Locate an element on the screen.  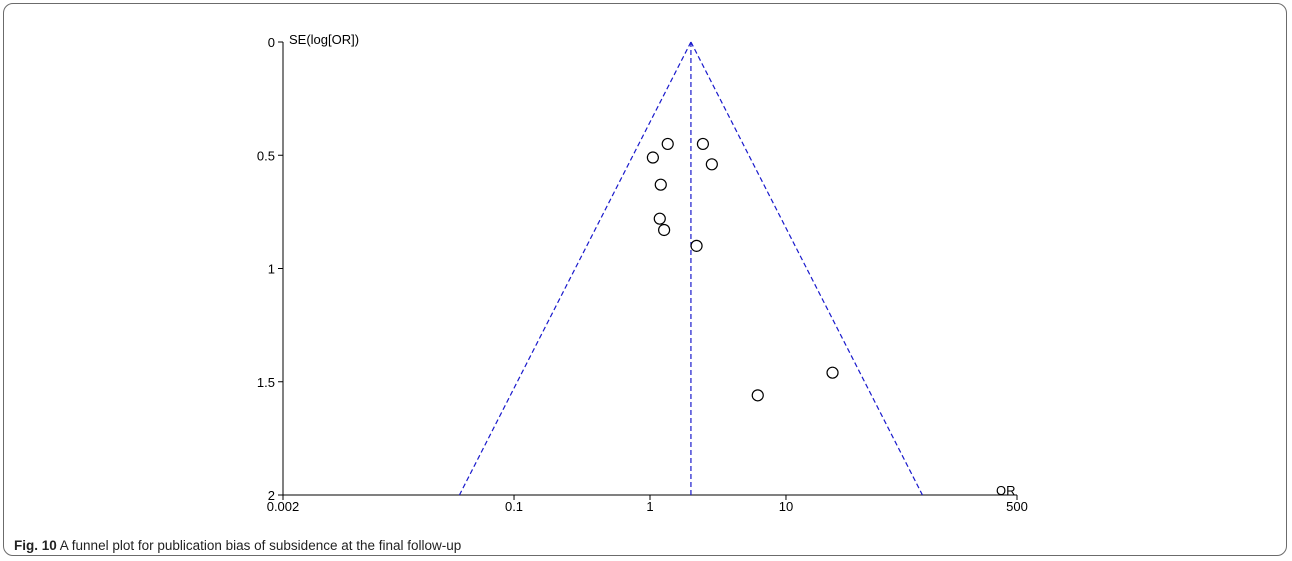
y-tick-label: 2 is located at coordinates (271, 495).